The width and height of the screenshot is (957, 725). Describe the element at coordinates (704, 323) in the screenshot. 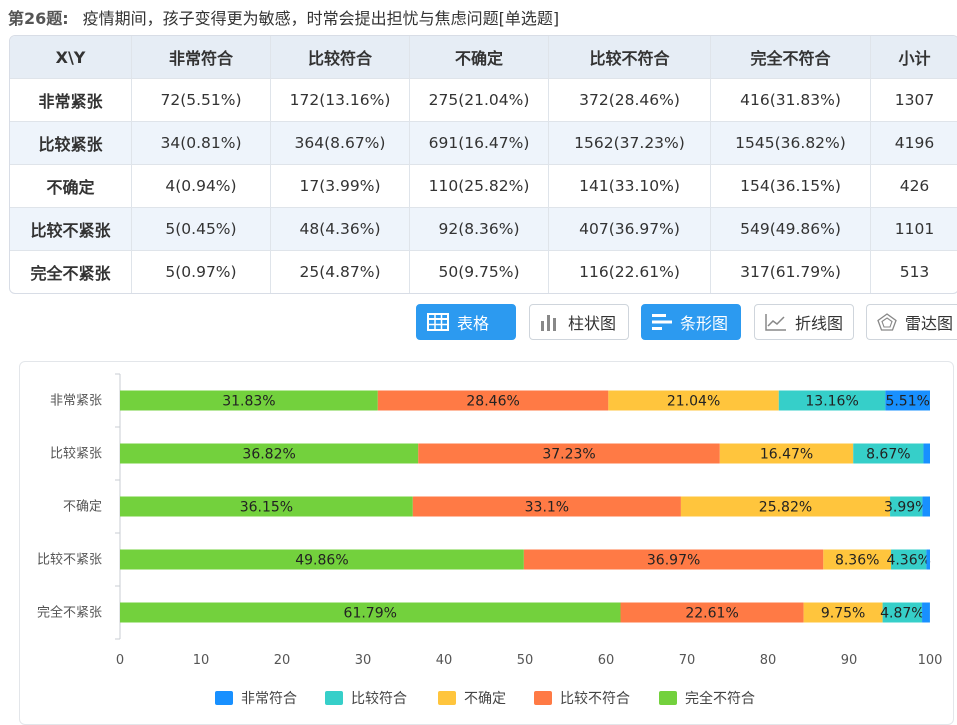

I see `button-label: 条形图` at that location.